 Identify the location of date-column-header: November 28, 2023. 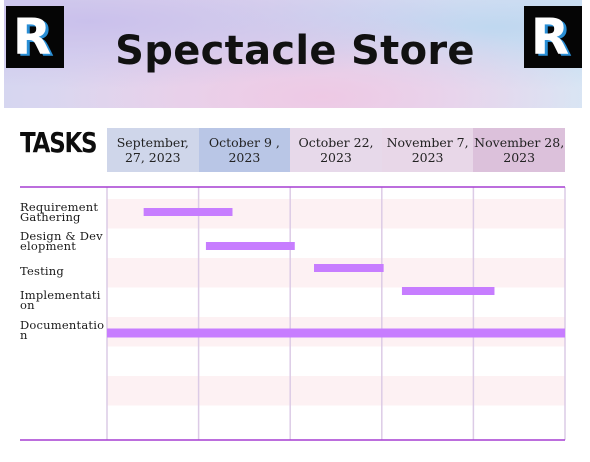
(519, 150).